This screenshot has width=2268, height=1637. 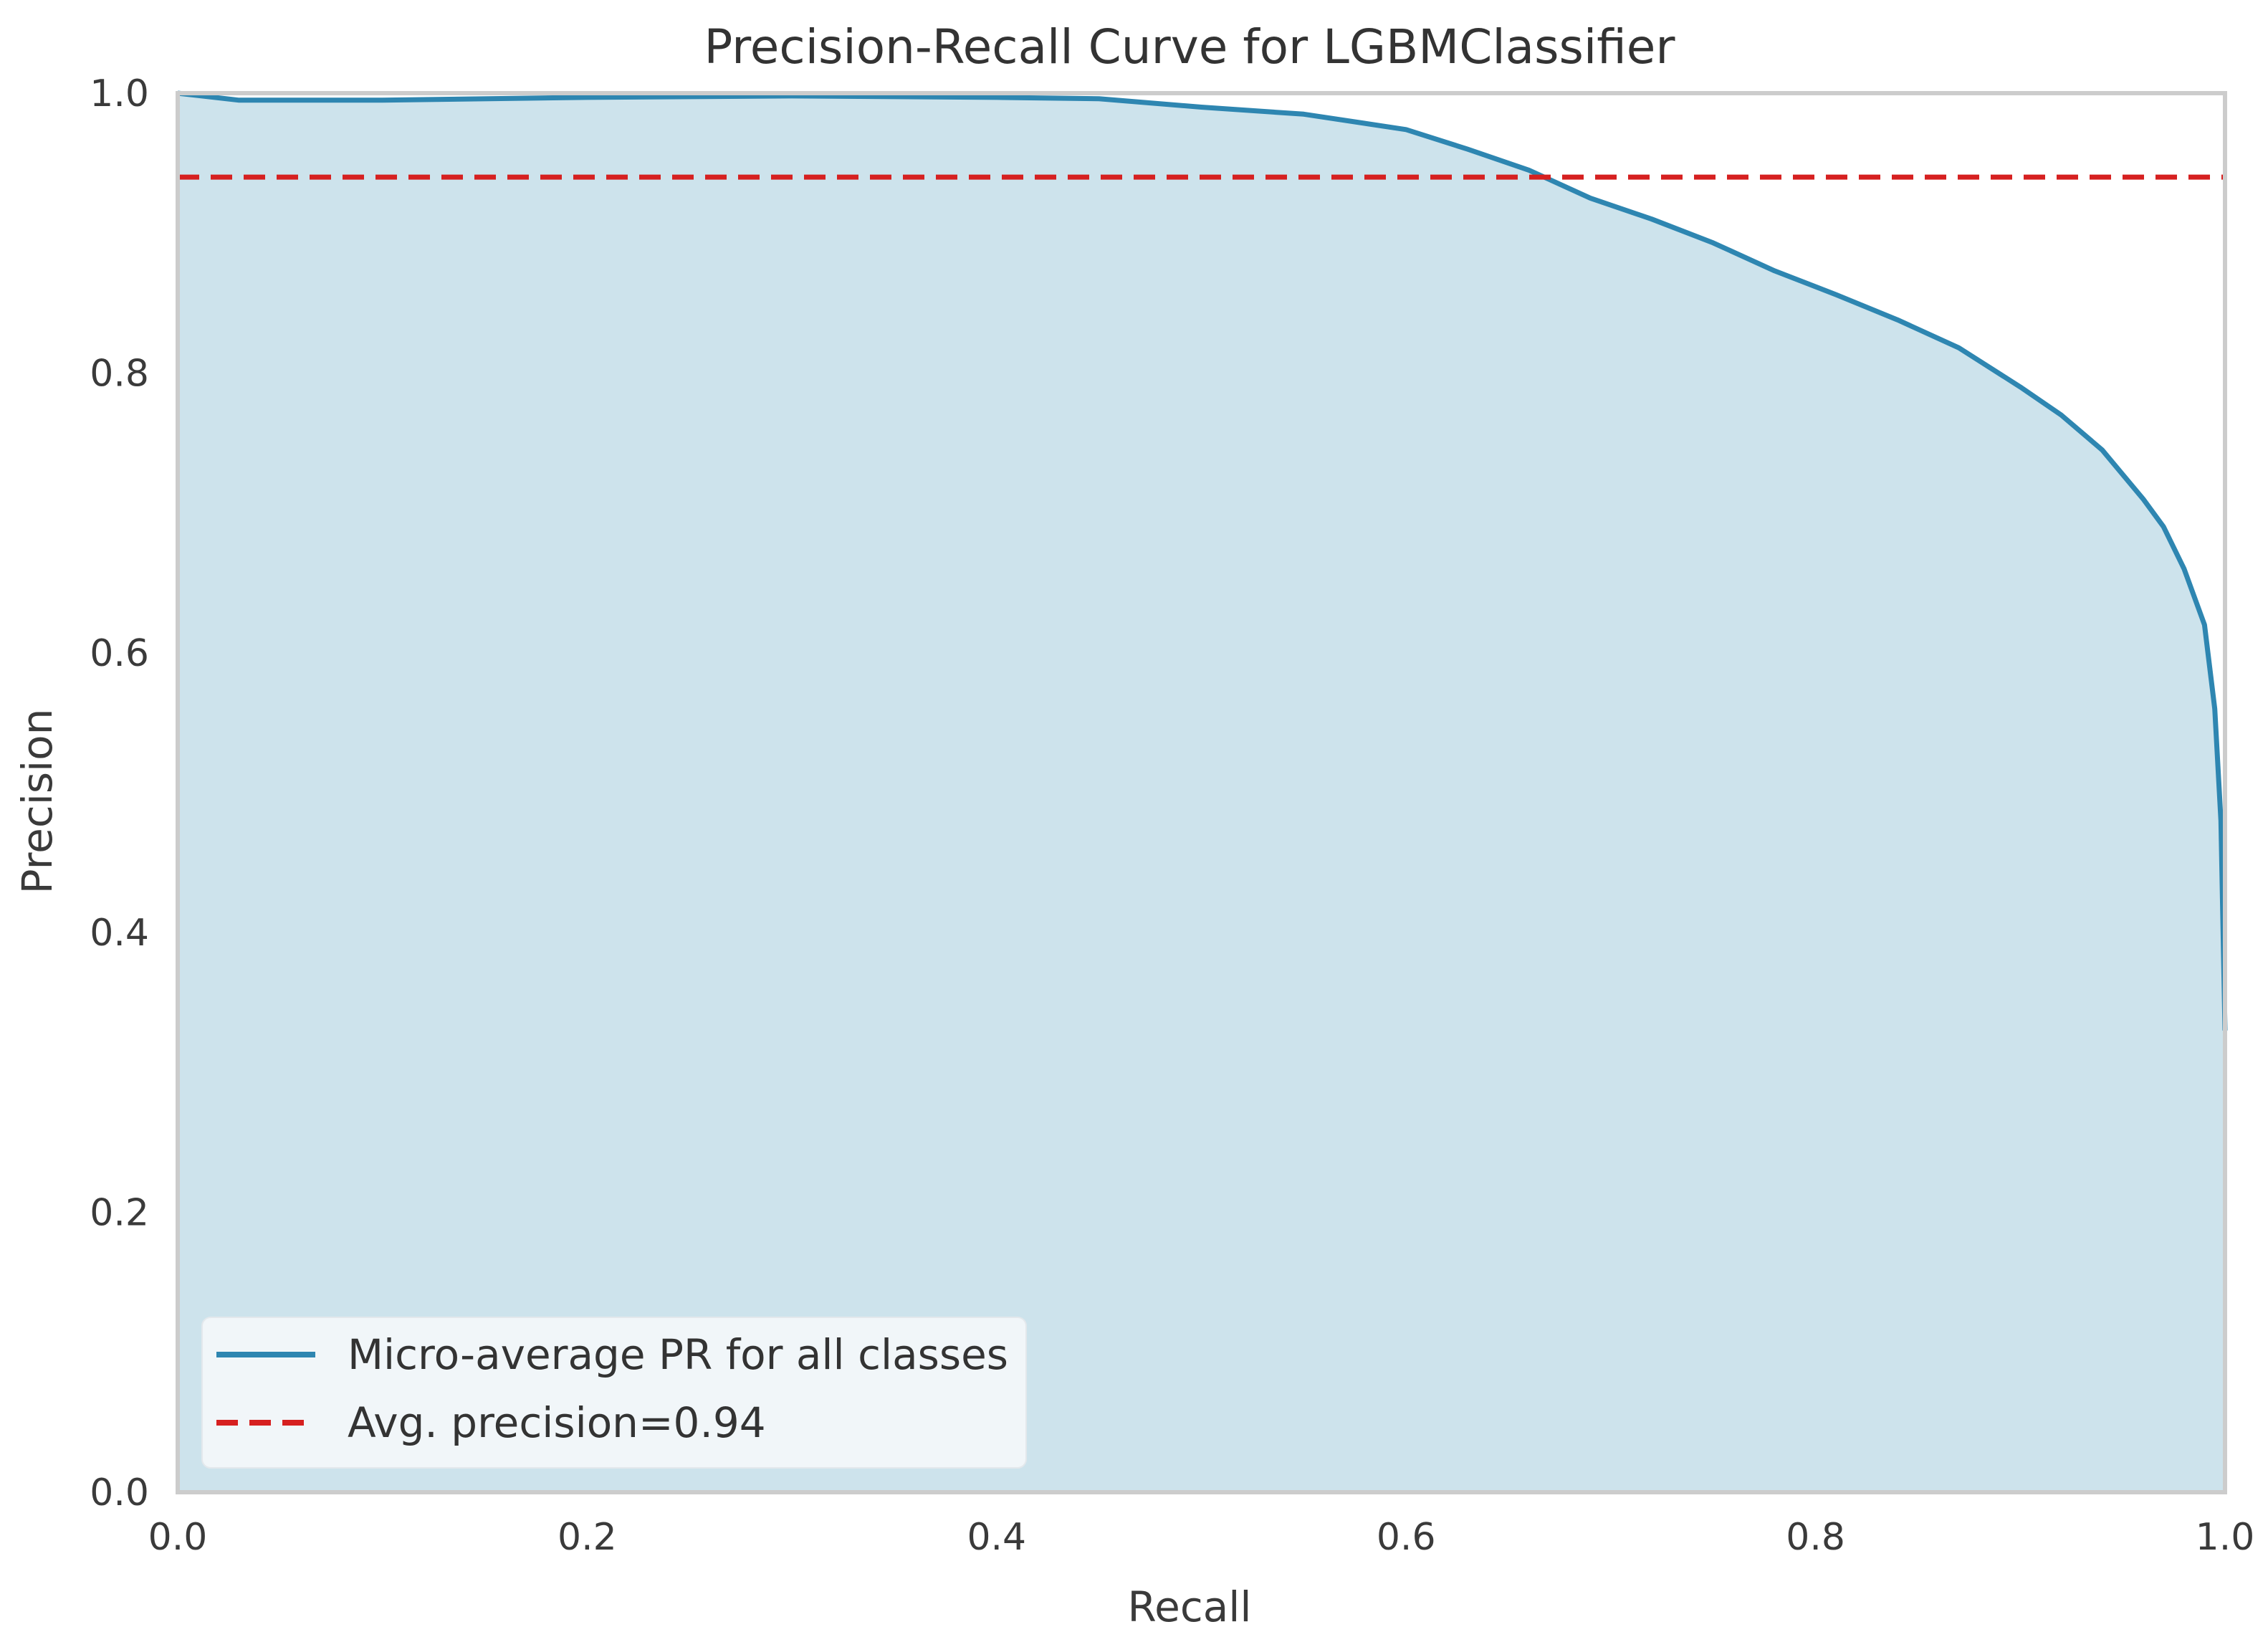 I want to click on x-tick-label: 0.8, so click(x=1815, y=1537).